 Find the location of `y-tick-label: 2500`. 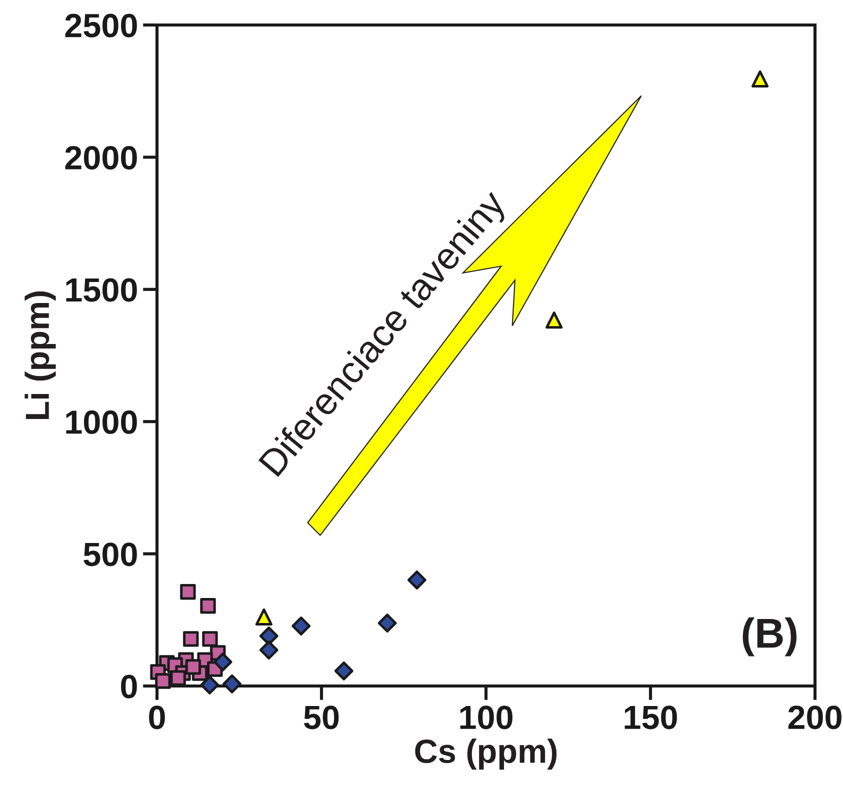

y-tick-label: 2500 is located at coordinates (101, 26).